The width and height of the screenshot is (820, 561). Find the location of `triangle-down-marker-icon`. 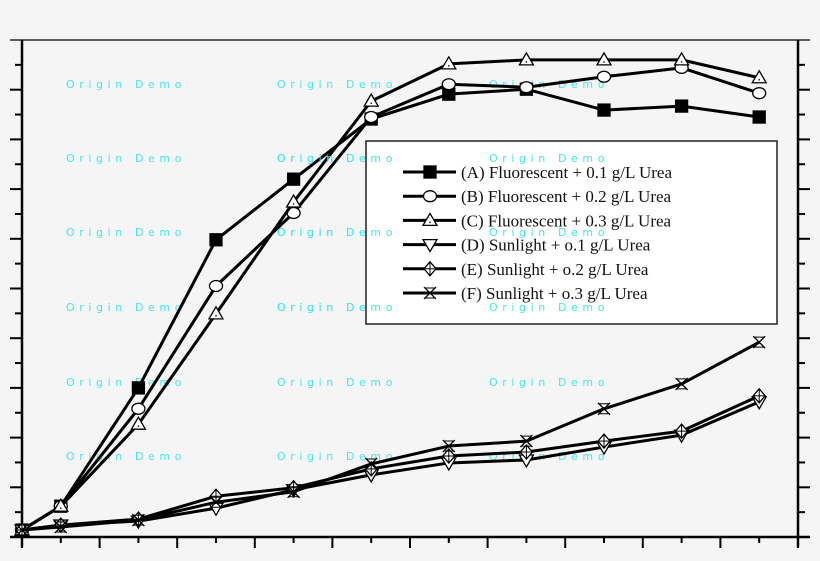

triangle-down-marker-icon is located at coordinates (430, 245).